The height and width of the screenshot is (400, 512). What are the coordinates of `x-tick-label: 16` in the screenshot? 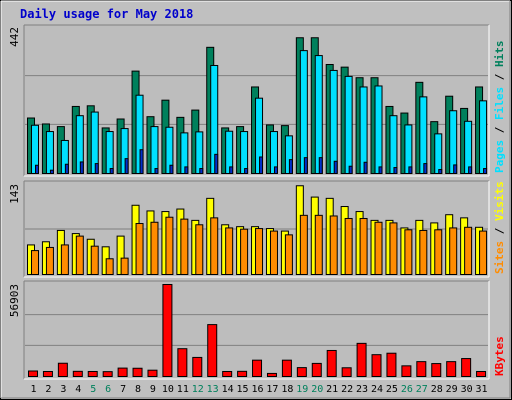 It's located at (257, 389).